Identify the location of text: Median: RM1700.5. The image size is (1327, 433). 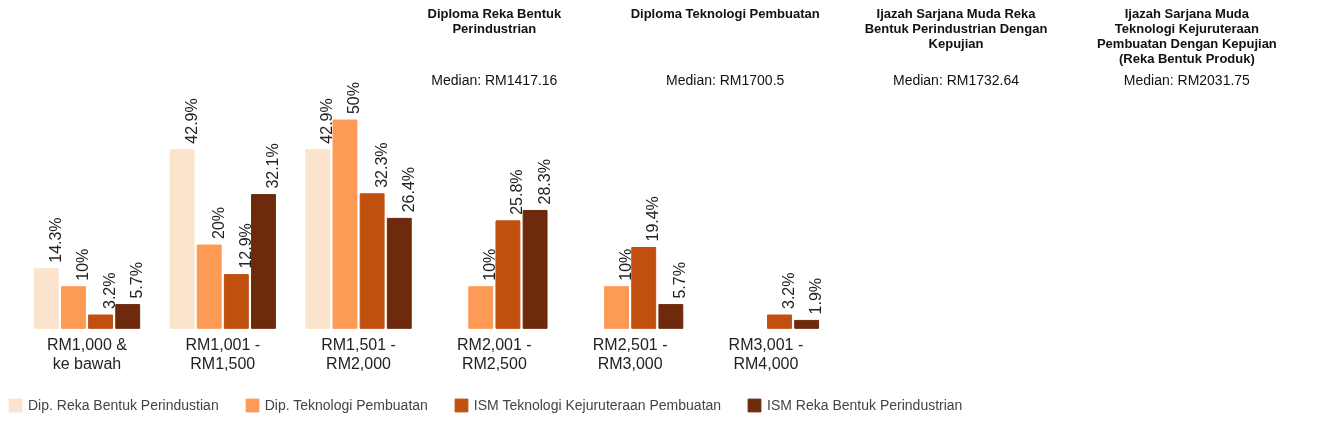
(725, 79).